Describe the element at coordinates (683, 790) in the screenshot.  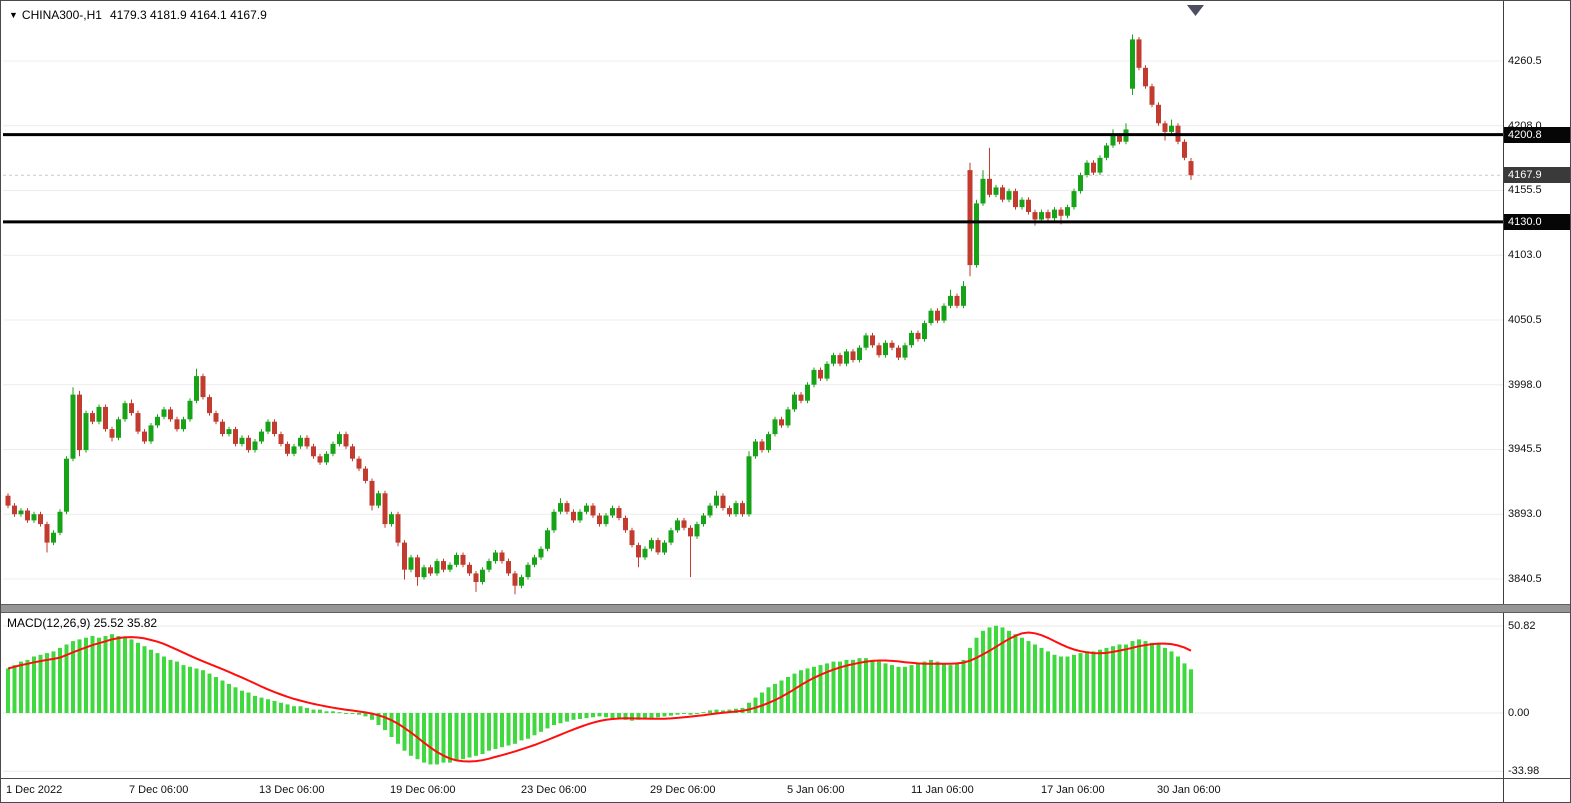
I see `time-axis-tick: 29 Dec 06:00` at that location.